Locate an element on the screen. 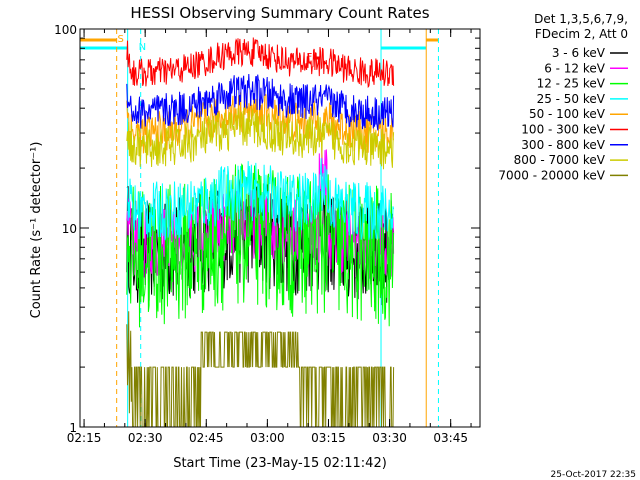 This screenshot has width=640, height=480. footer-date: 25-Oct-2017 22:35 is located at coordinates (593, 475).